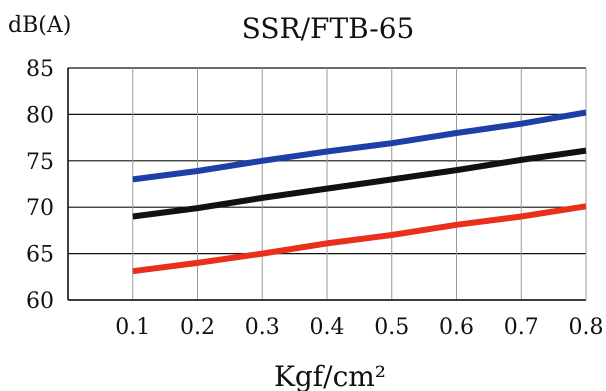 The width and height of the screenshot is (606, 391). Describe the element at coordinates (330, 375) in the screenshot. I see `x-axis-label: Kgf/cm²` at that location.